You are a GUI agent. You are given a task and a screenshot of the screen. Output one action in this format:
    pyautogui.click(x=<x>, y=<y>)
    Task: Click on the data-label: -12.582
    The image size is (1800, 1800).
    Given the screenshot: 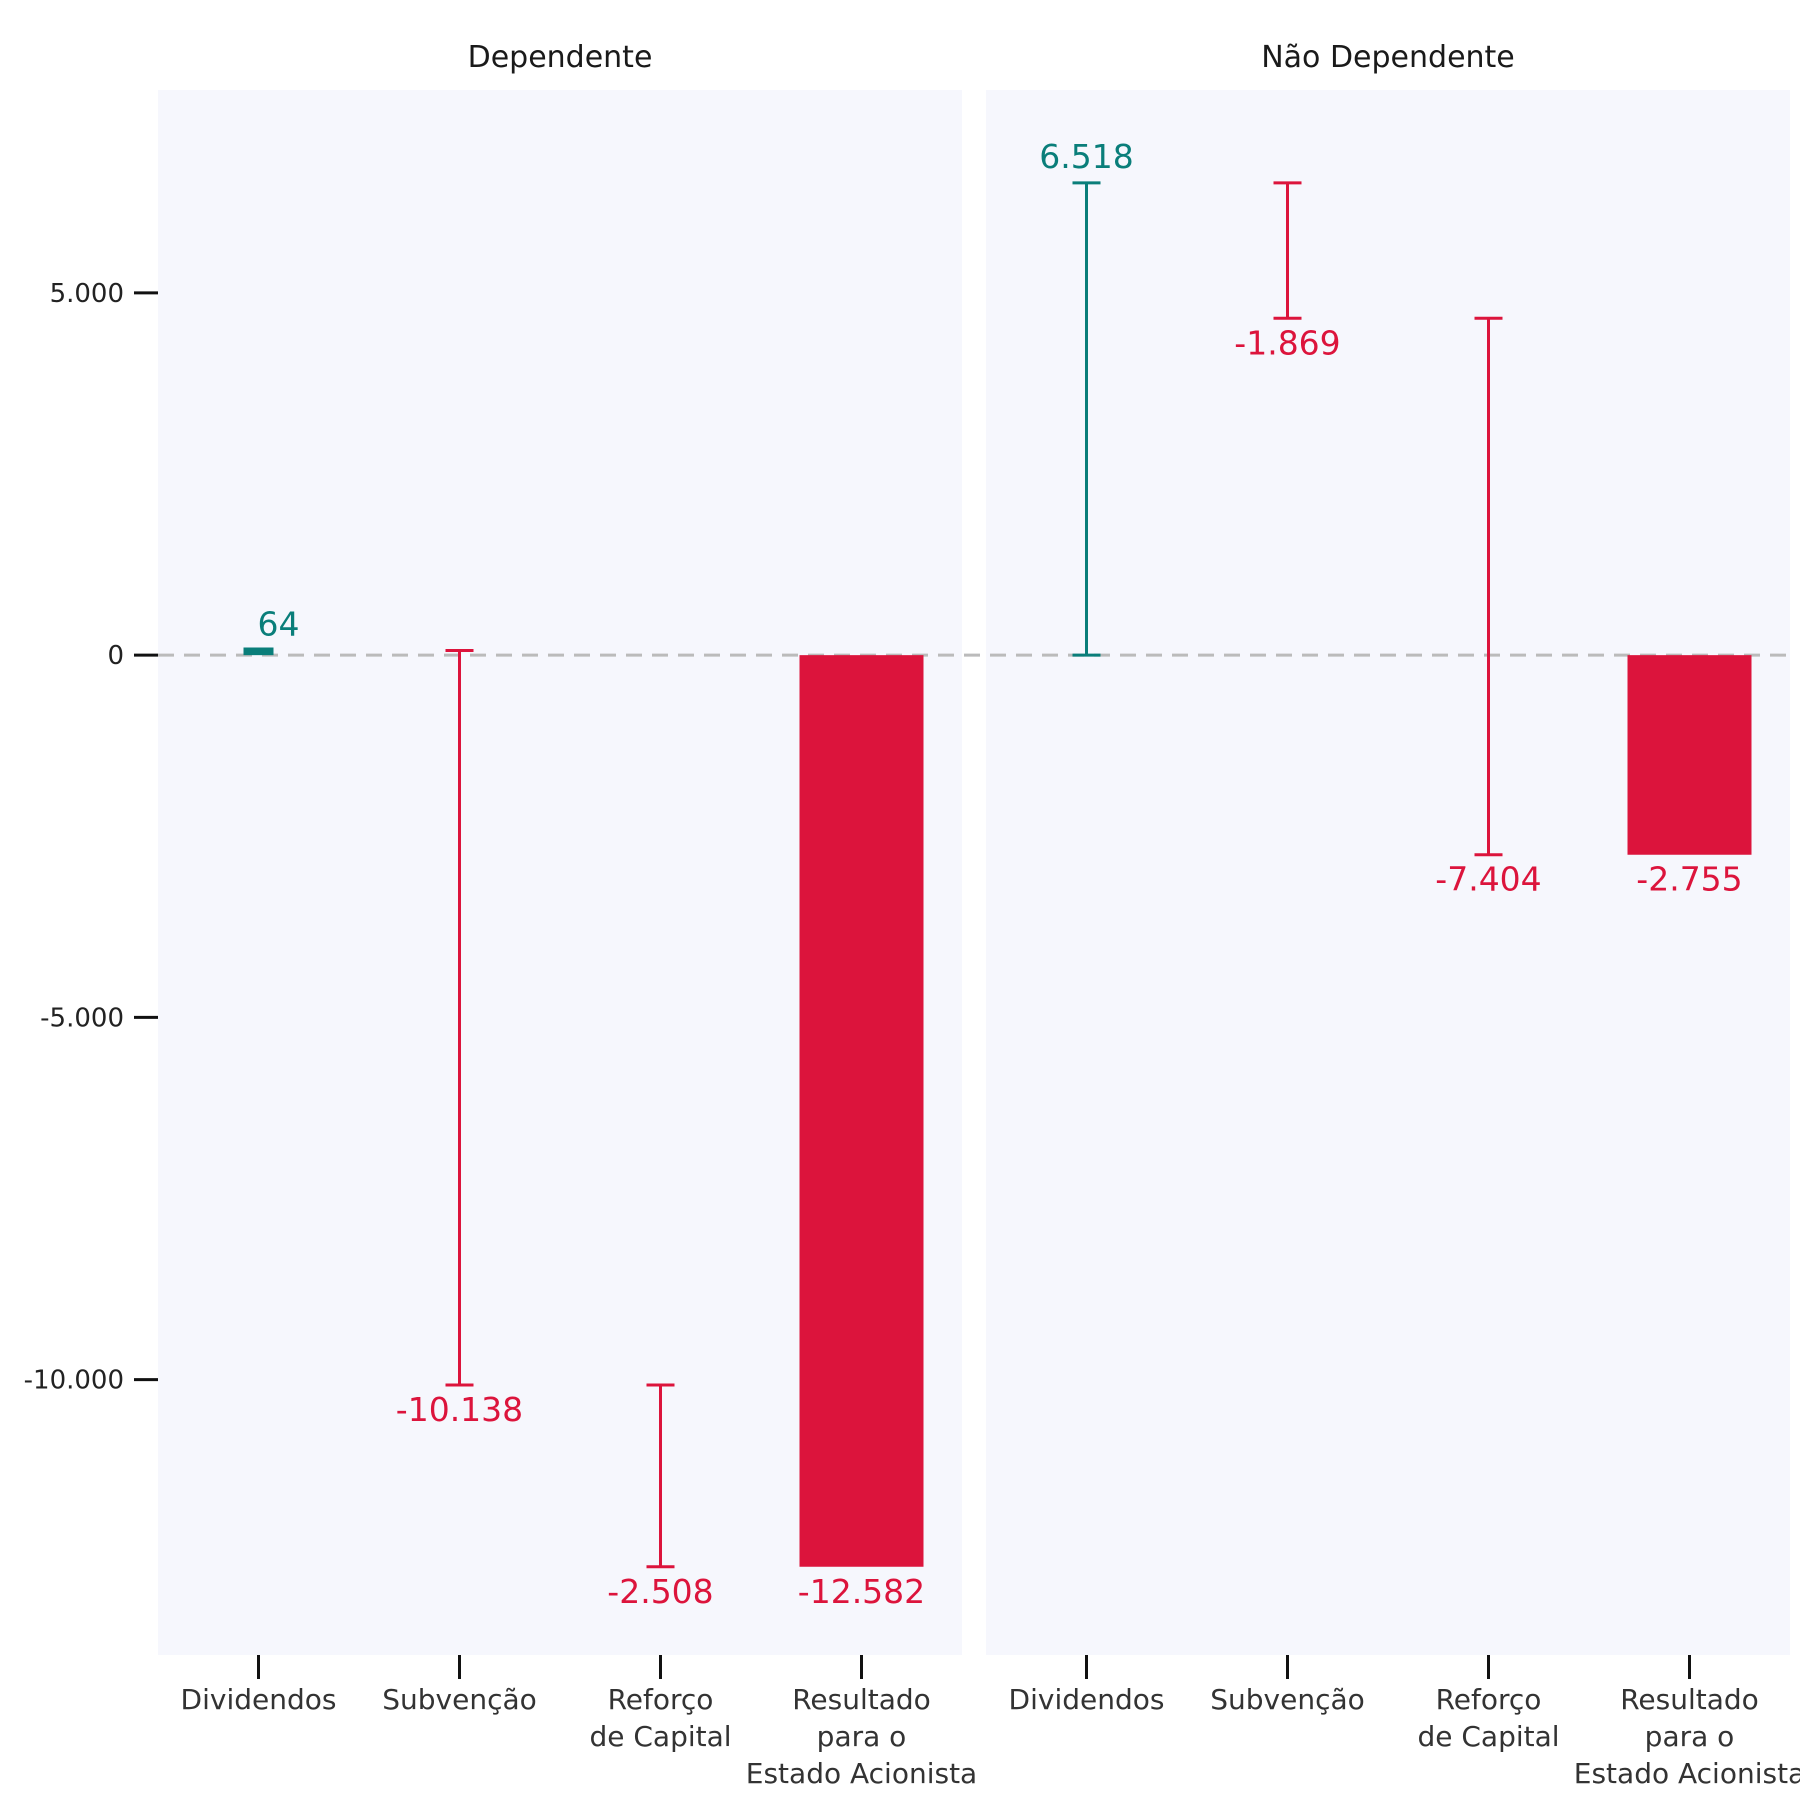 What is the action you would take?
    pyautogui.click(x=861, y=1591)
    